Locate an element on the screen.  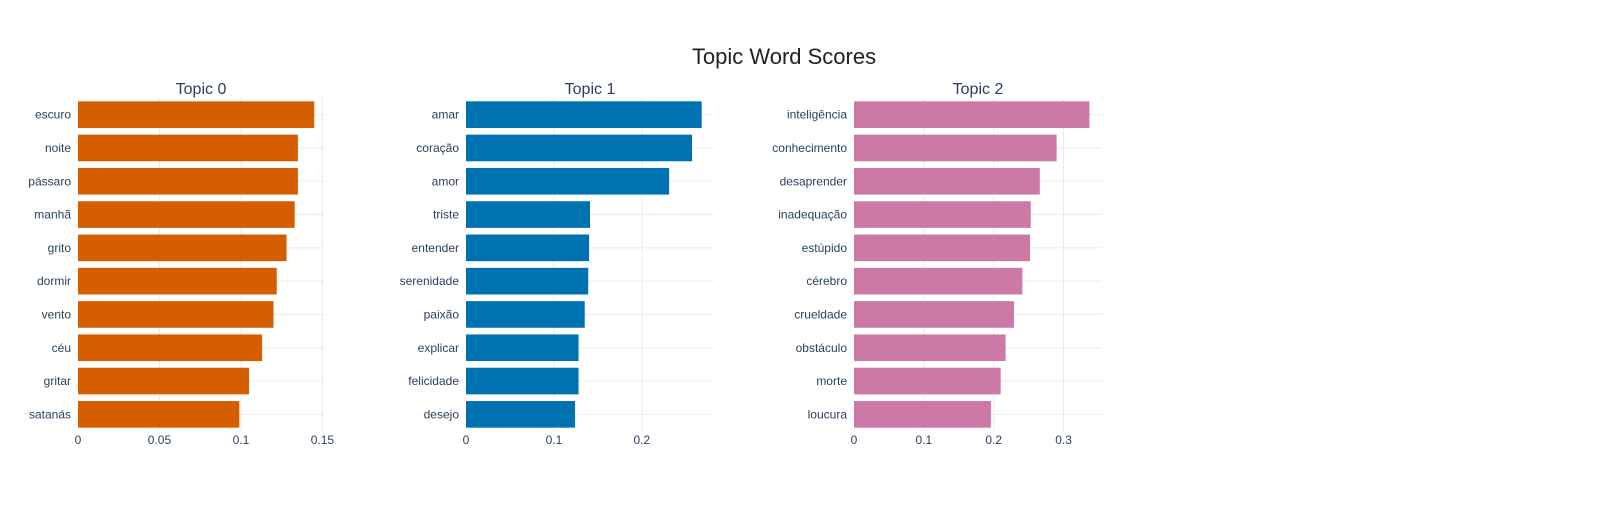
category-label: serenidade is located at coordinates (430, 281).